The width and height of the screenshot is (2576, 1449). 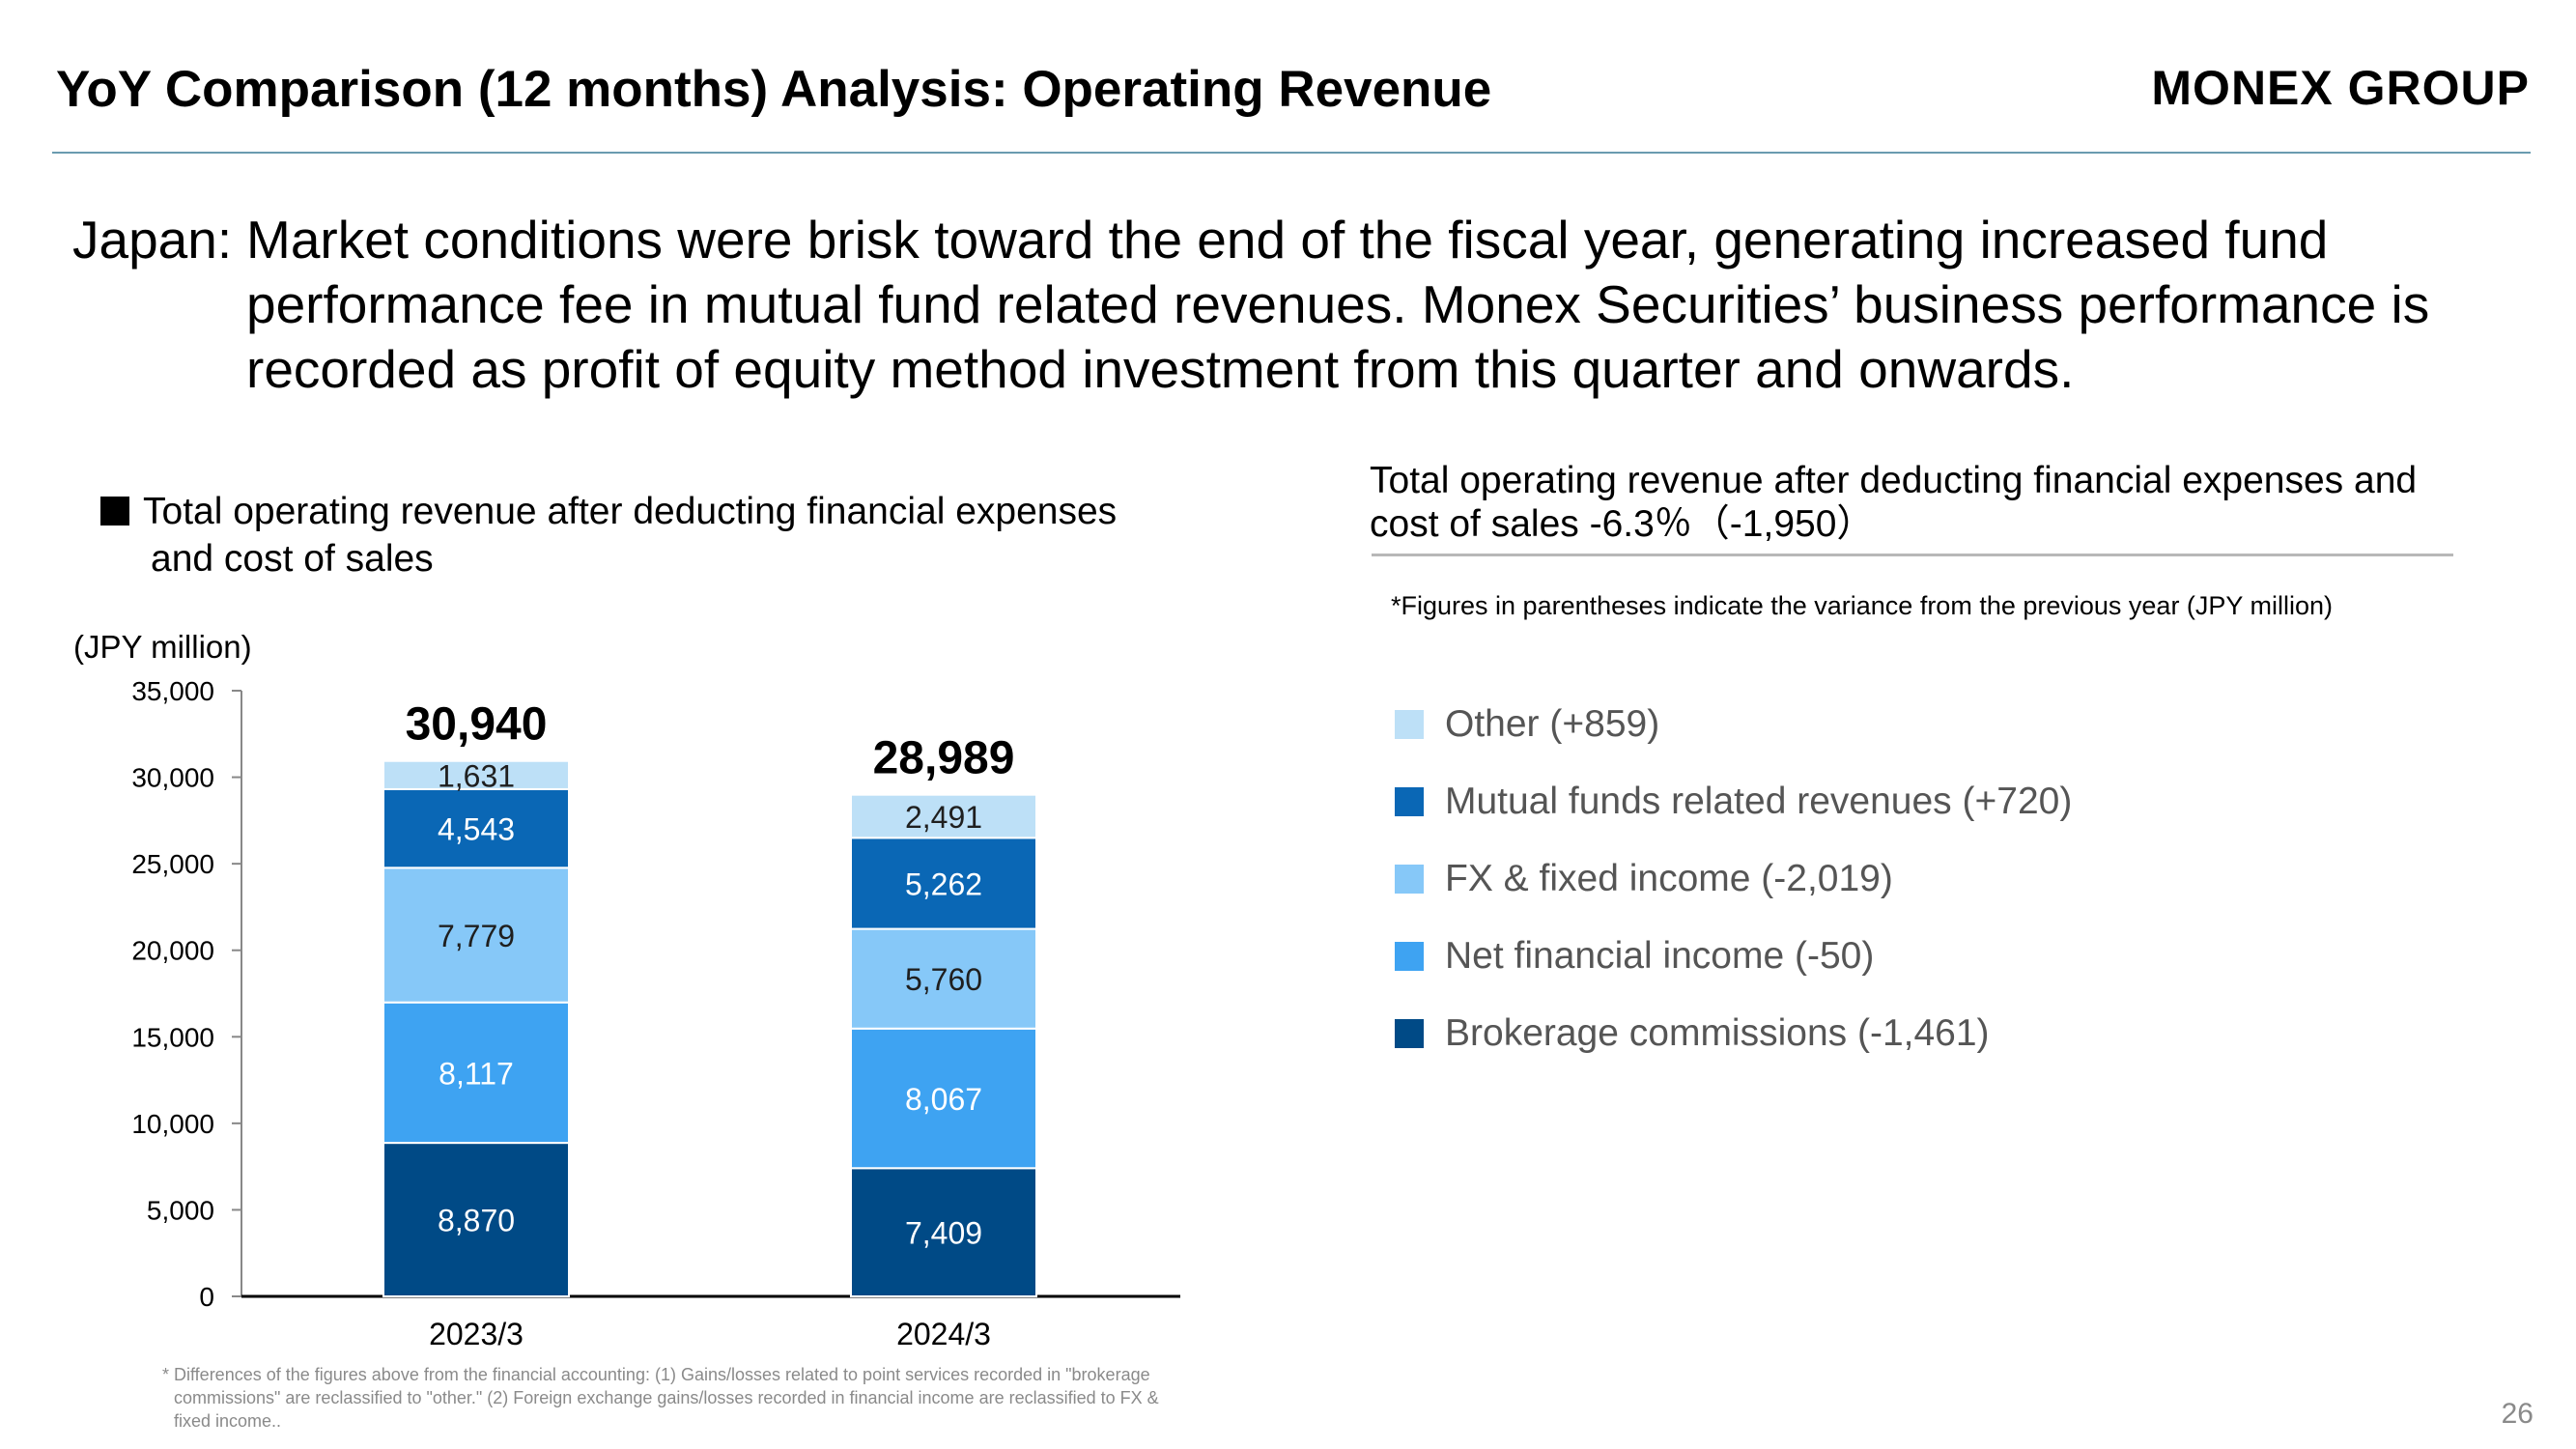 What do you see at coordinates (944, 758) in the screenshot?
I see `bar-total-label: 28,989` at bounding box center [944, 758].